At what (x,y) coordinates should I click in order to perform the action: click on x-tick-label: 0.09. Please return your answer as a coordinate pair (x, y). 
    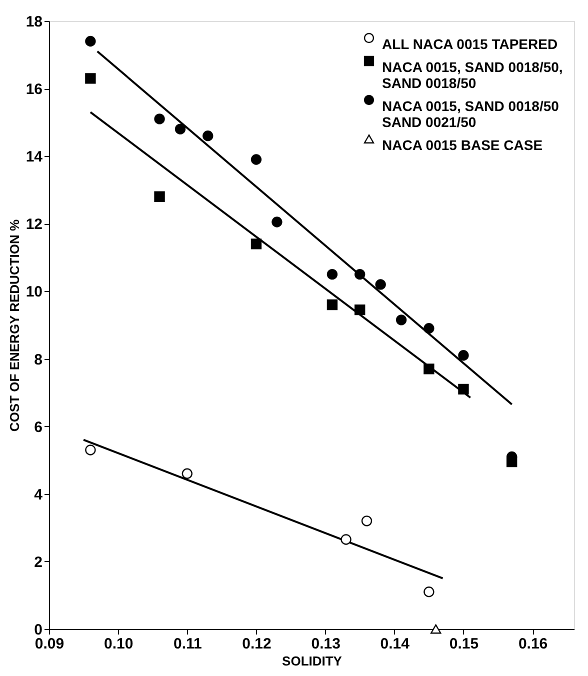
    Looking at the image, I should click on (49, 644).